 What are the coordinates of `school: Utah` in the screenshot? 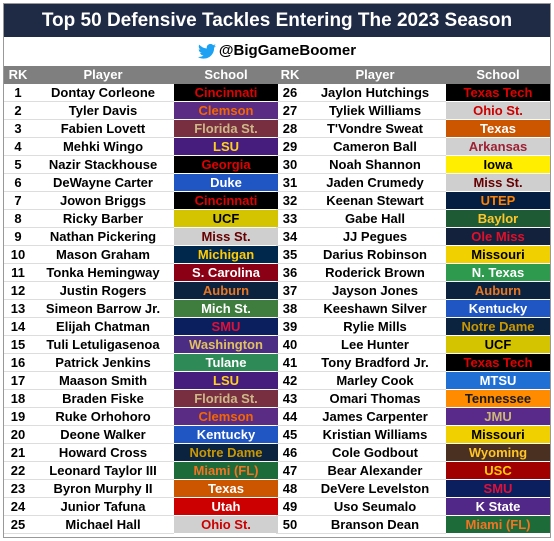 It's located at (226, 507).